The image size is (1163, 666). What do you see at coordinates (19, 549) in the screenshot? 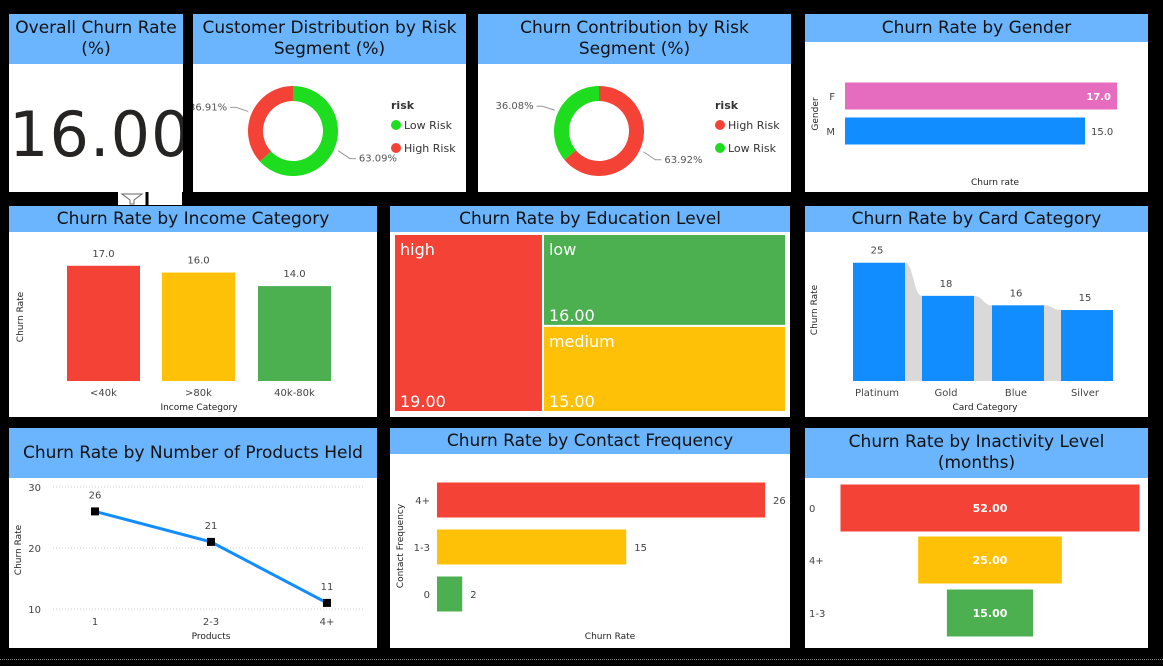
I see `products-y-axis-title: Churn Rate` at bounding box center [19, 549].